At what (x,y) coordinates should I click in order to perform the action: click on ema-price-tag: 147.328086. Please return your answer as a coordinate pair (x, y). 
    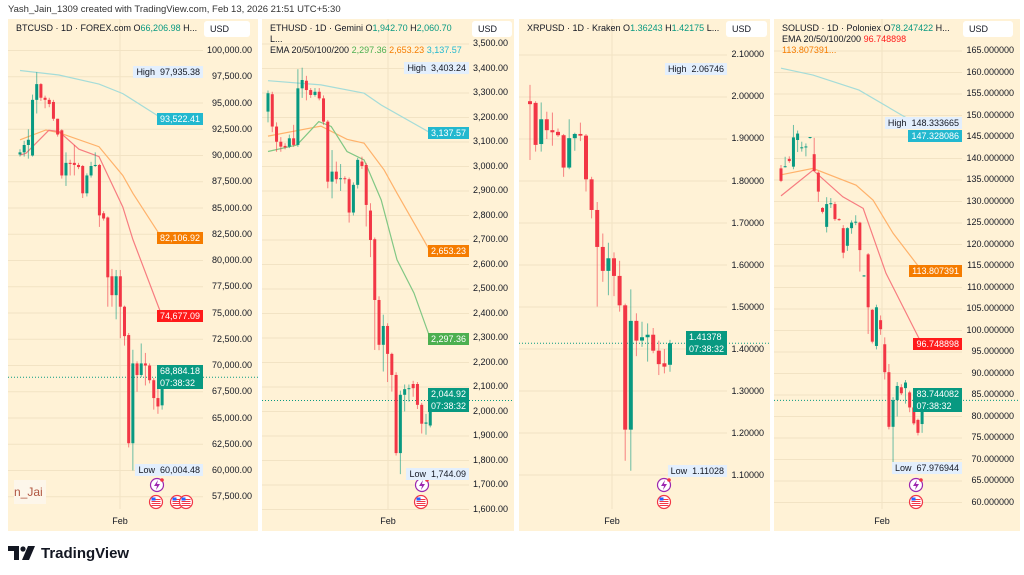
    Looking at the image, I should click on (935, 135).